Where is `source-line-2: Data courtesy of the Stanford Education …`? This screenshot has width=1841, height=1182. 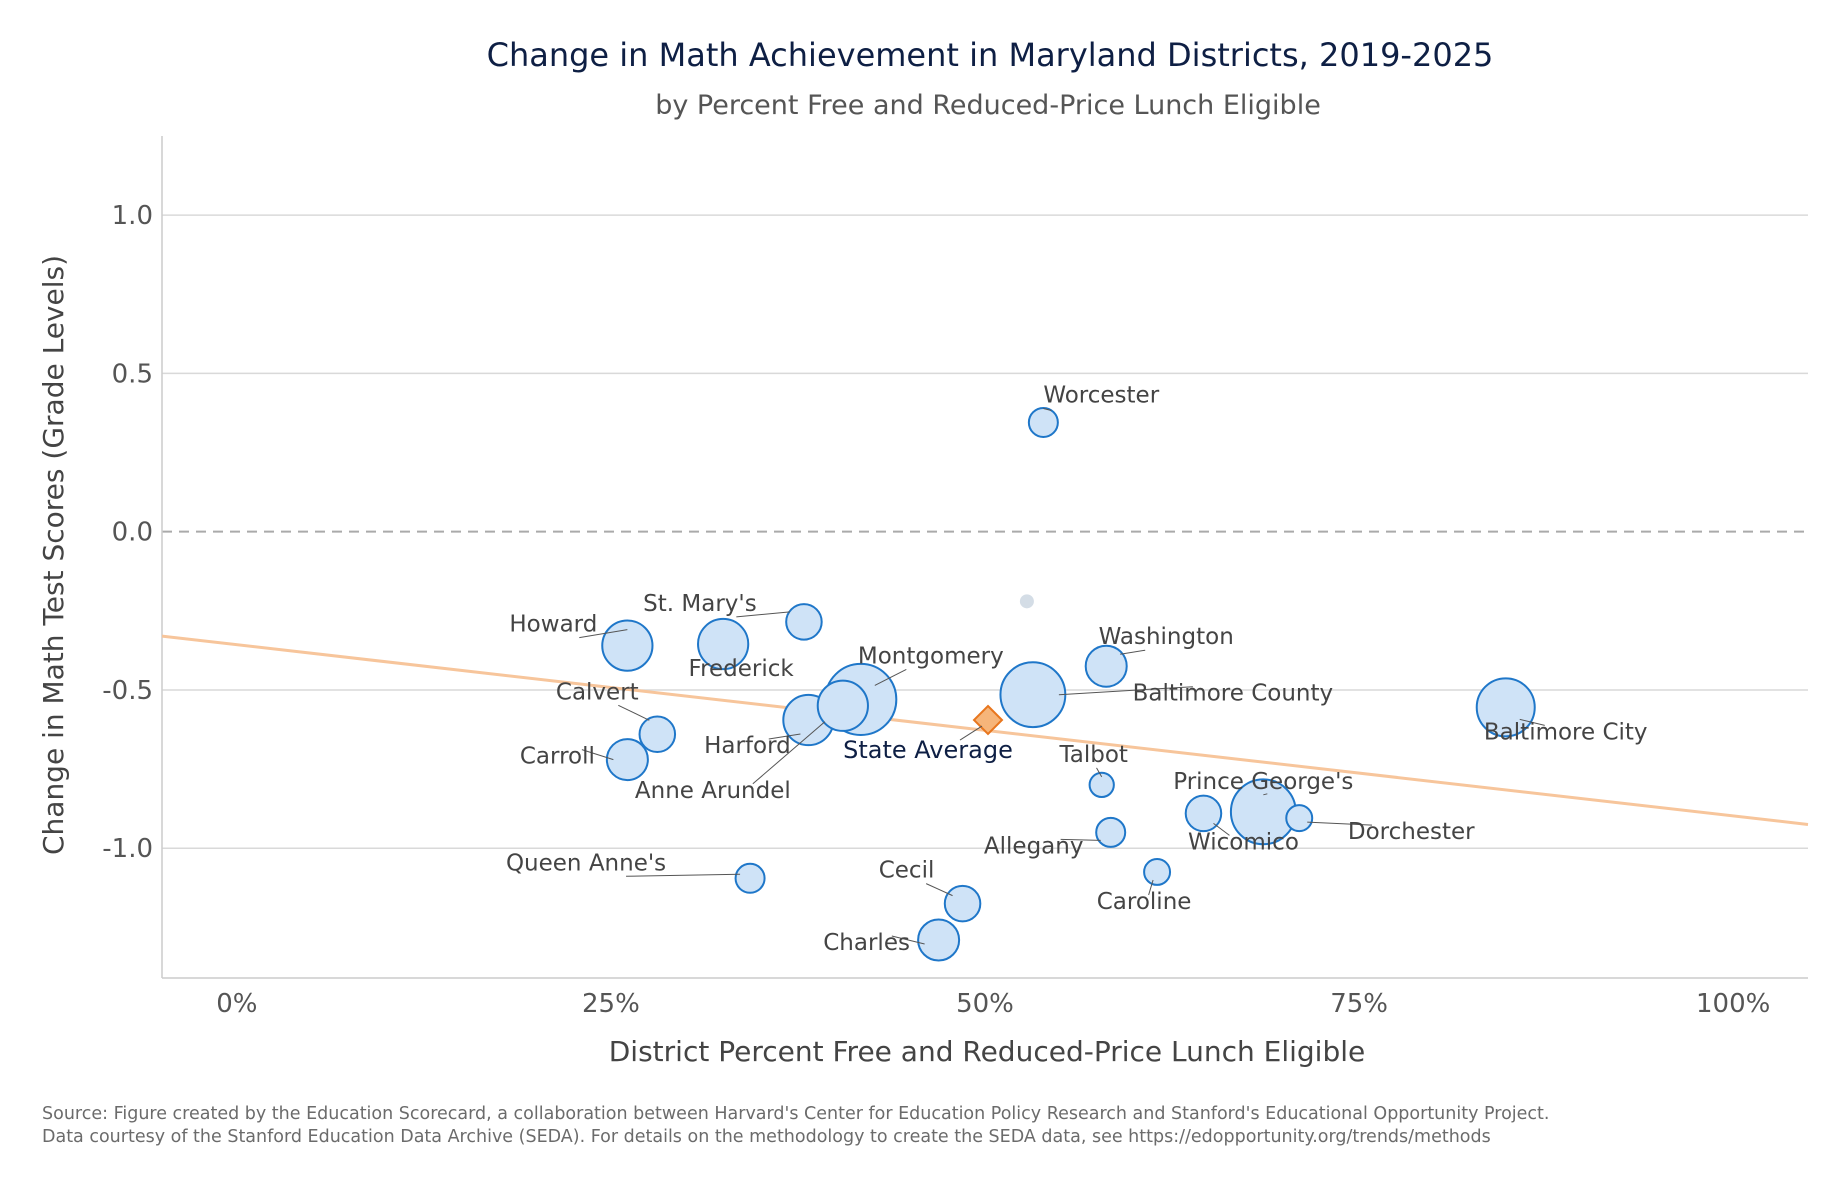 source-line-2: Data courtesy of the Stanford Education … is located at coordinates (766, 1137).